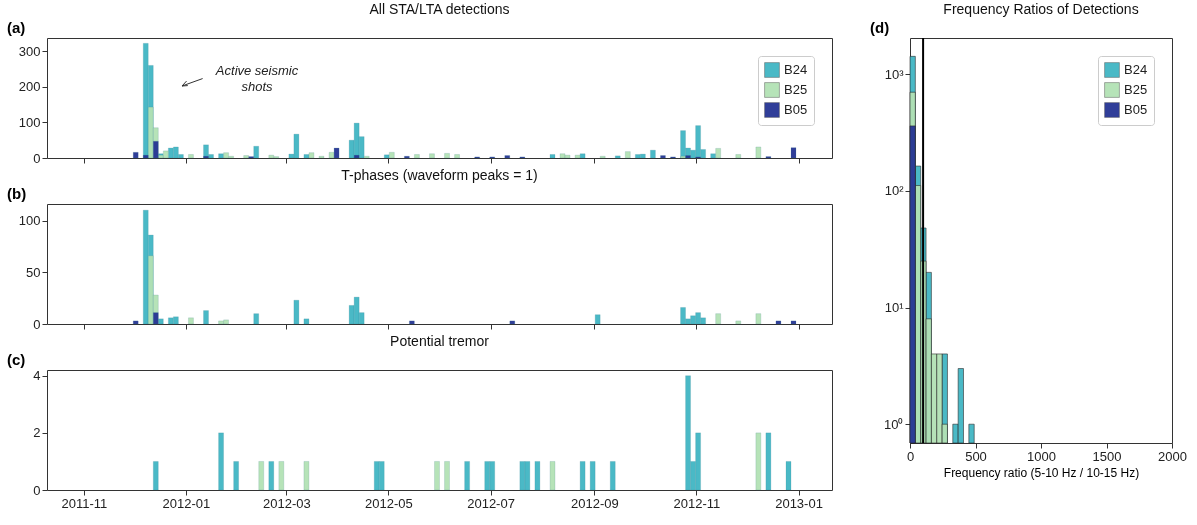 The image size is (1197, 525). Describe the element at coordinates (894, 424) in the screenshot. I see `y-tick-label: 10⁰` at that location.